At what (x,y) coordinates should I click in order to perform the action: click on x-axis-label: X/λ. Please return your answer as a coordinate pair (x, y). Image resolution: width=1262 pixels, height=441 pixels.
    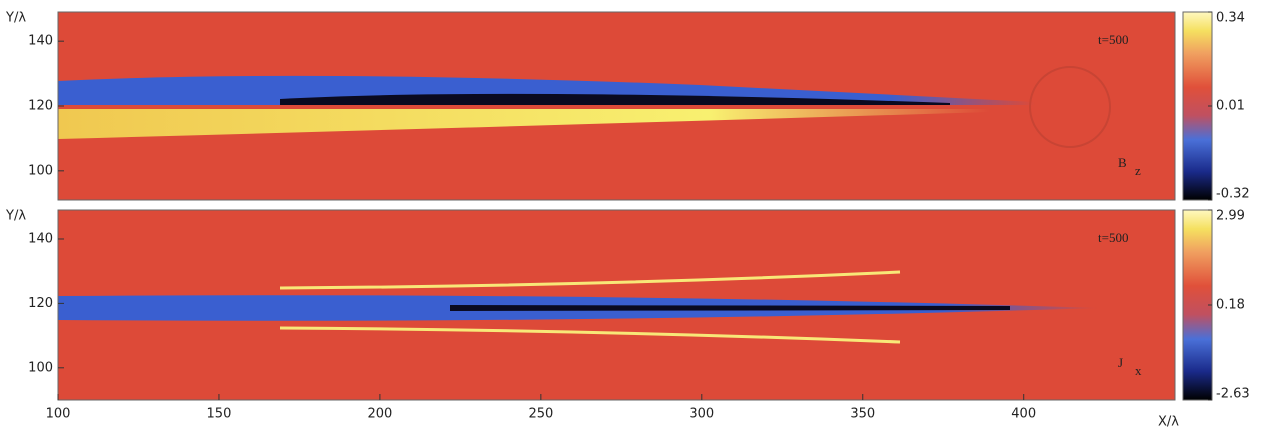
    Looking at the image, I should click on (1168, 422).